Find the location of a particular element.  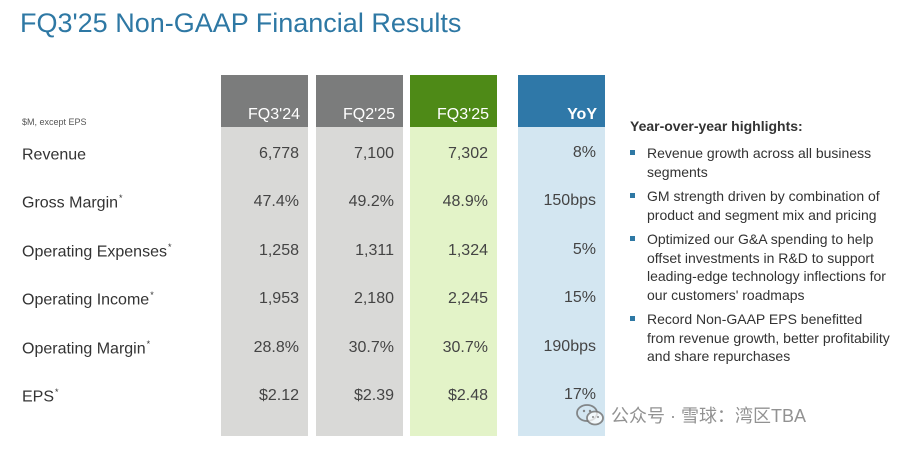

row-label-operating-income: Operating Income* is located at coordinates (88, 299).